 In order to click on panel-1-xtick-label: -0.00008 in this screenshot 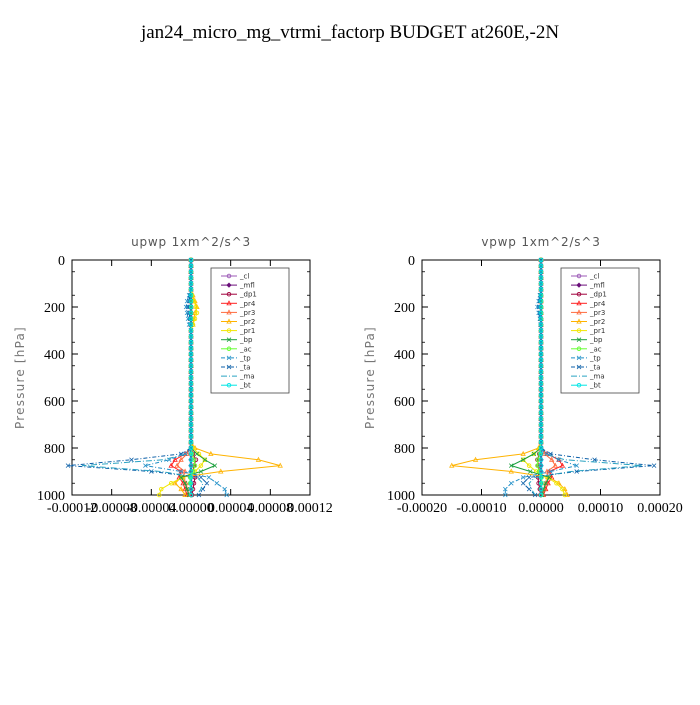, I will do `click(112, 508)`.